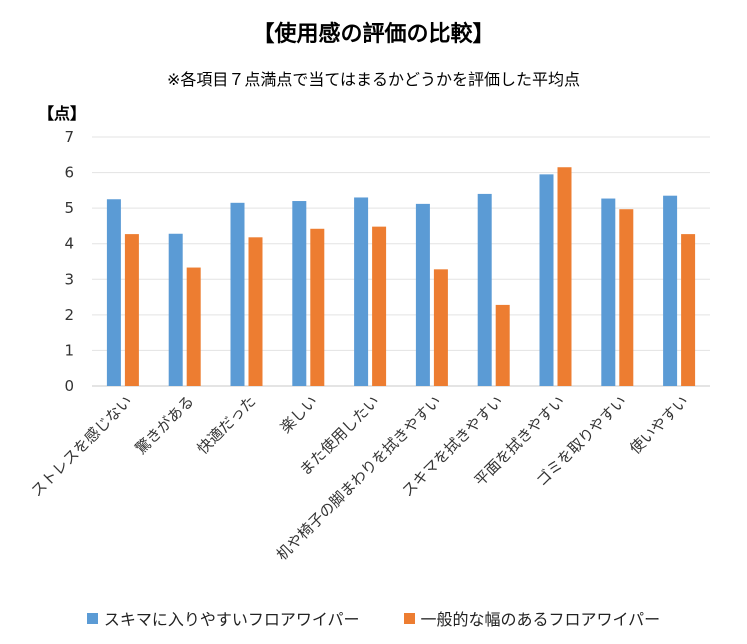 This screenshot has height=644, width=747. Describe the element at coordinates (540, 619) in the screenshot. I see `legend-label-series-2: 一般的な幅のあるフロアワイパー` at that location.